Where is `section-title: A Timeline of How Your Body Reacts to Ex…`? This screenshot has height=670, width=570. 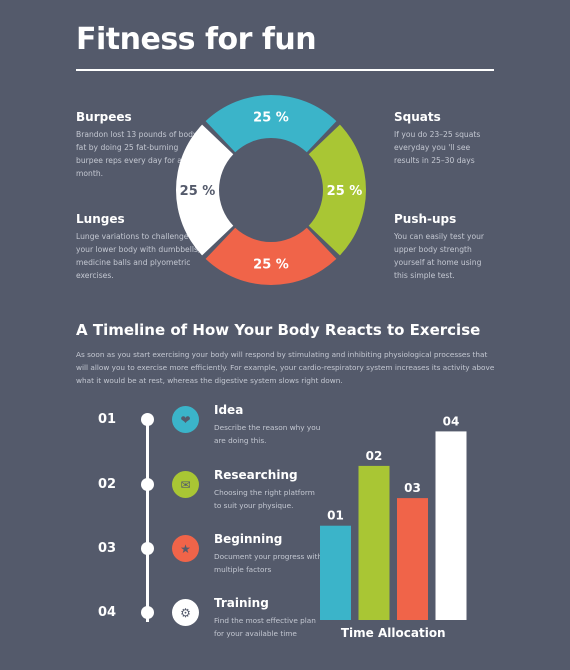 section-title: A Timeline of How Your Body Reacts to Ex… is located at coordinates (278, 330).